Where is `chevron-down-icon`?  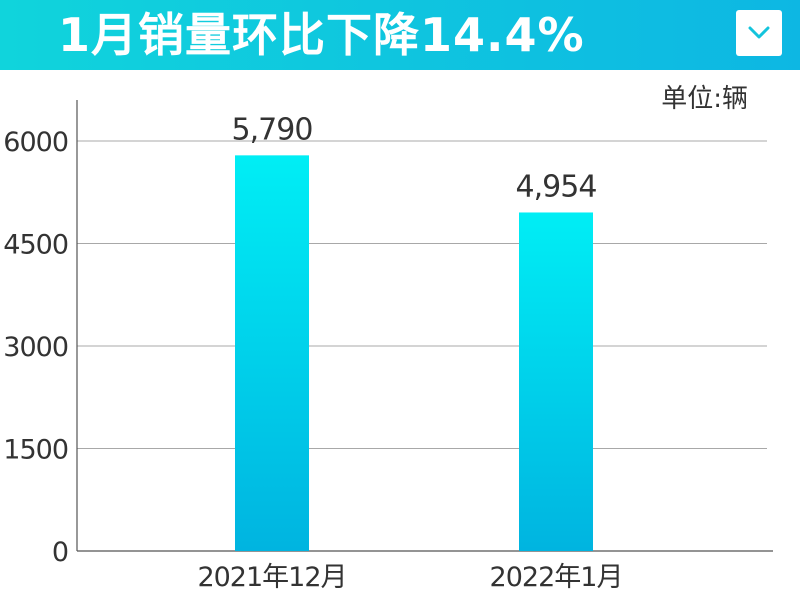 chevron-down-icon is located at coordinates (759, 32).